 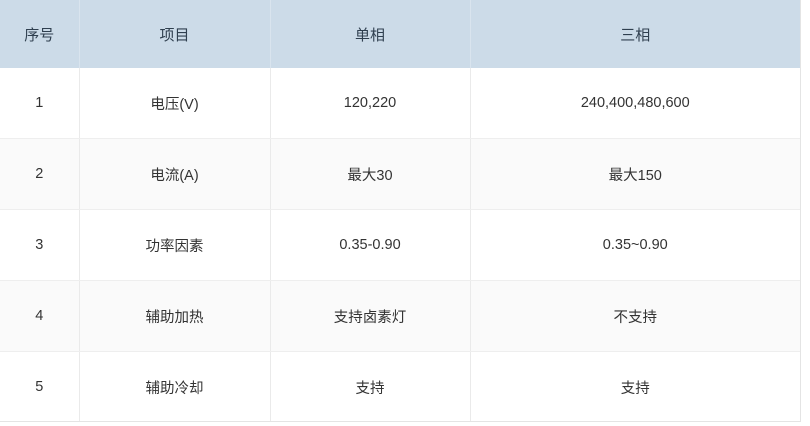 I want to click on cell-three-phase: 0.35~0.90, so click(x=635, y=245).